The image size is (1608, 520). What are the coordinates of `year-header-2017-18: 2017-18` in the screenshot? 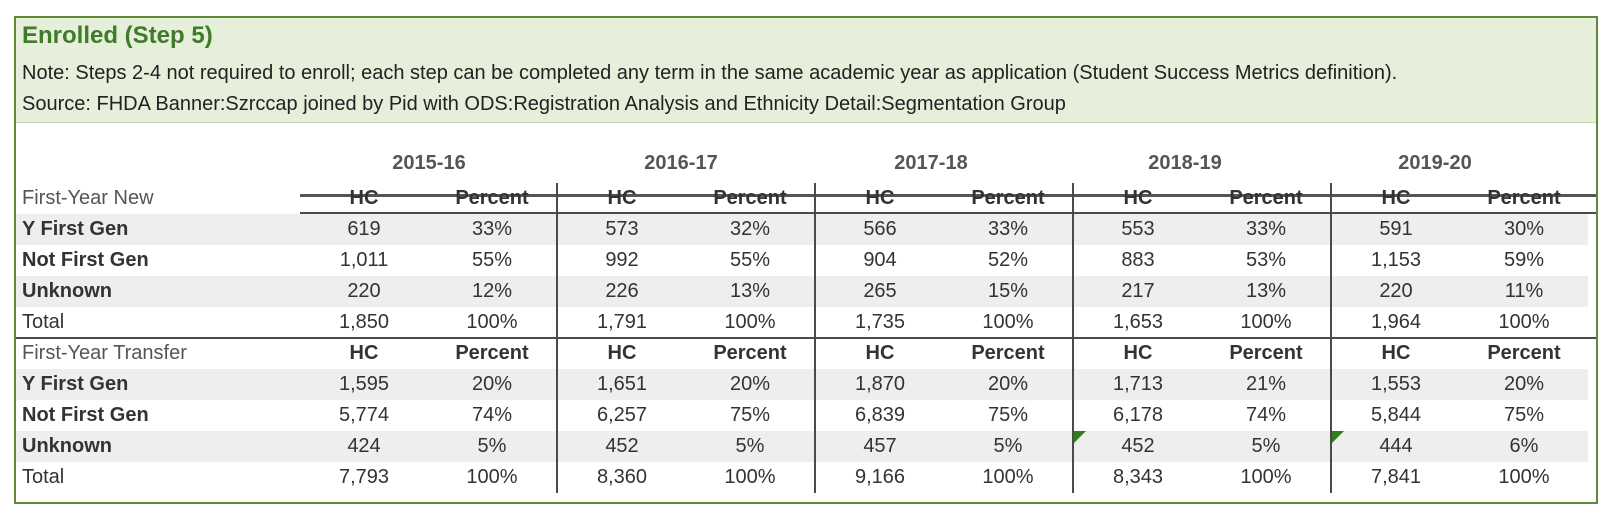 It's located at (931, 163).